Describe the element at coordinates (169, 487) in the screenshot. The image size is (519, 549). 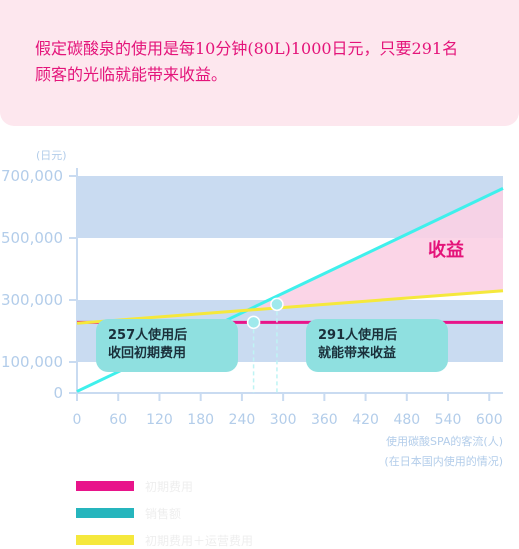
I see `legend-label-0: 初期费用` at that location.